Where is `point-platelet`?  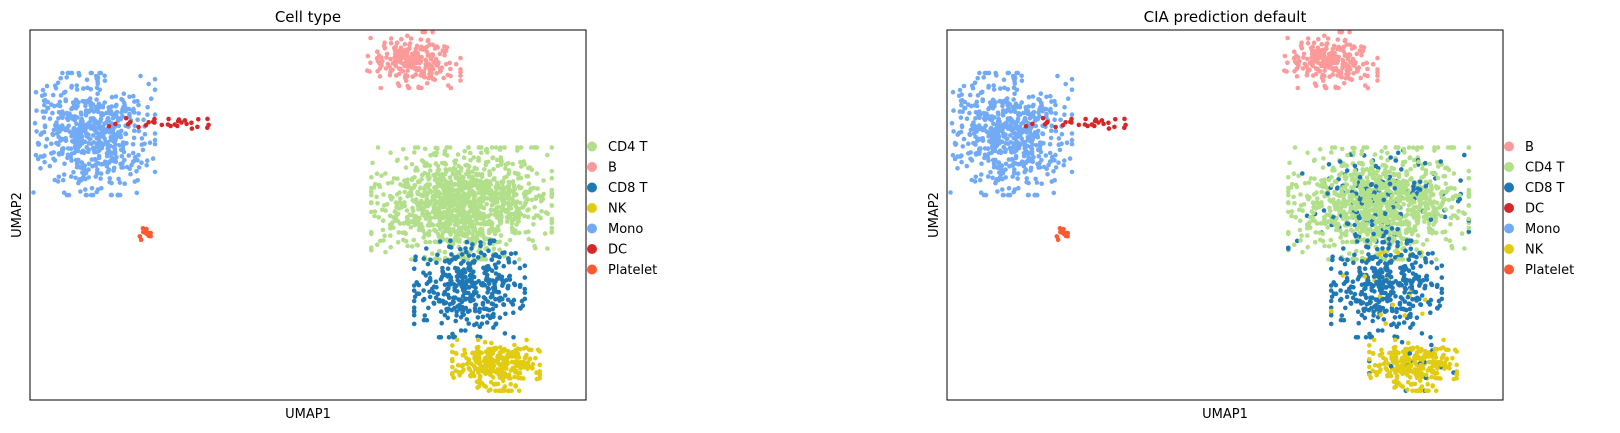 point-platelet is located at coordinates (143, 232).